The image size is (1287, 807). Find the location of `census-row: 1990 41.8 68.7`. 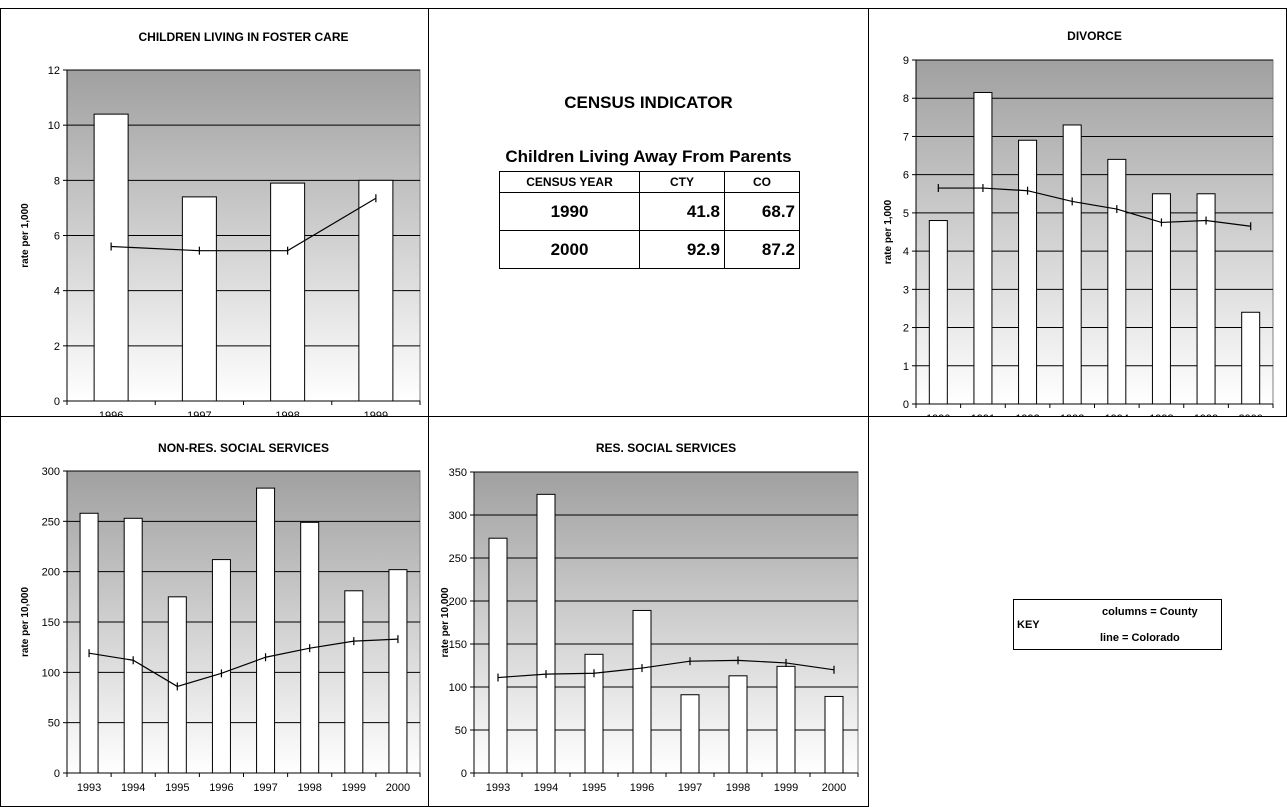

census-row: 1990 41.8 68.7 is located at coordinates (649, 211).